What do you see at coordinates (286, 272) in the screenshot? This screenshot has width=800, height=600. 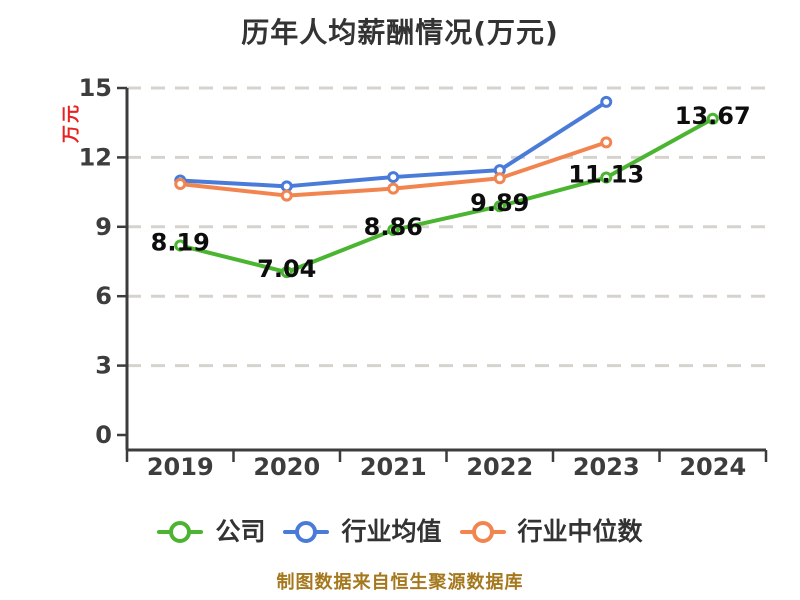 I see `point-company-2020` at bounding box center [286, 272].